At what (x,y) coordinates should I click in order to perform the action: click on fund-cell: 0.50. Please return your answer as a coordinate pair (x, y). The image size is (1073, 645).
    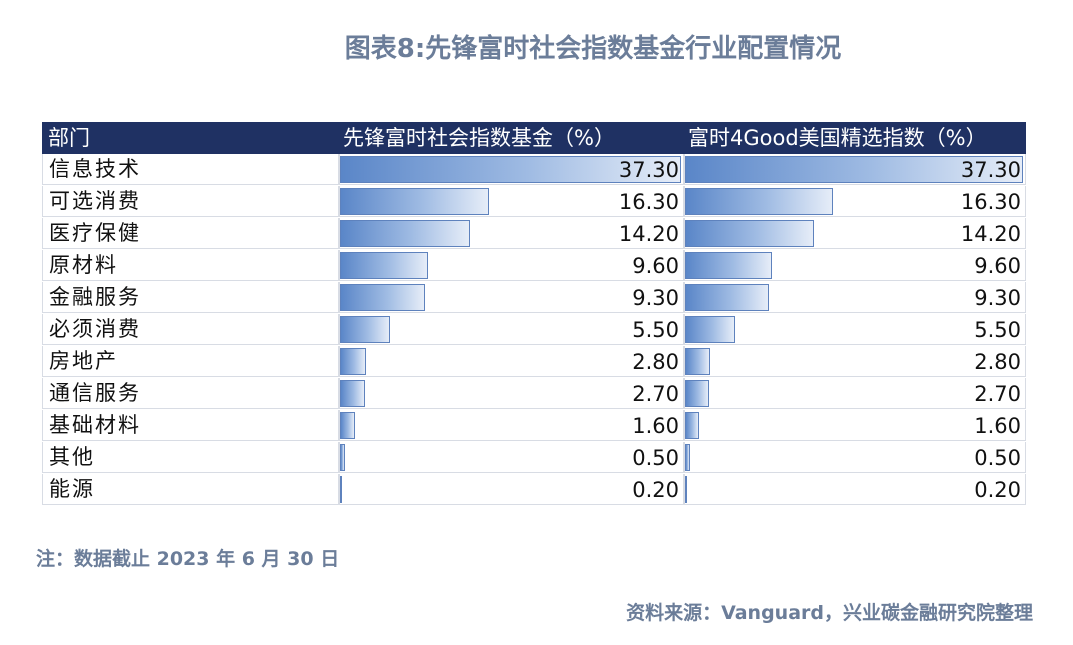
    Looking at the image, I should click on (511, 457).